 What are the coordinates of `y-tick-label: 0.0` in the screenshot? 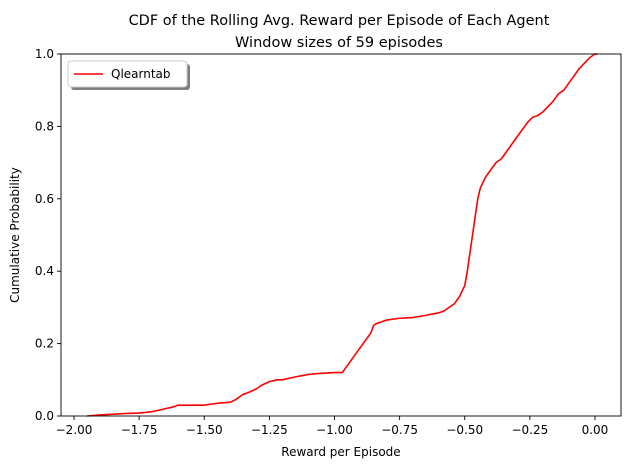 It's located at (44, 416).